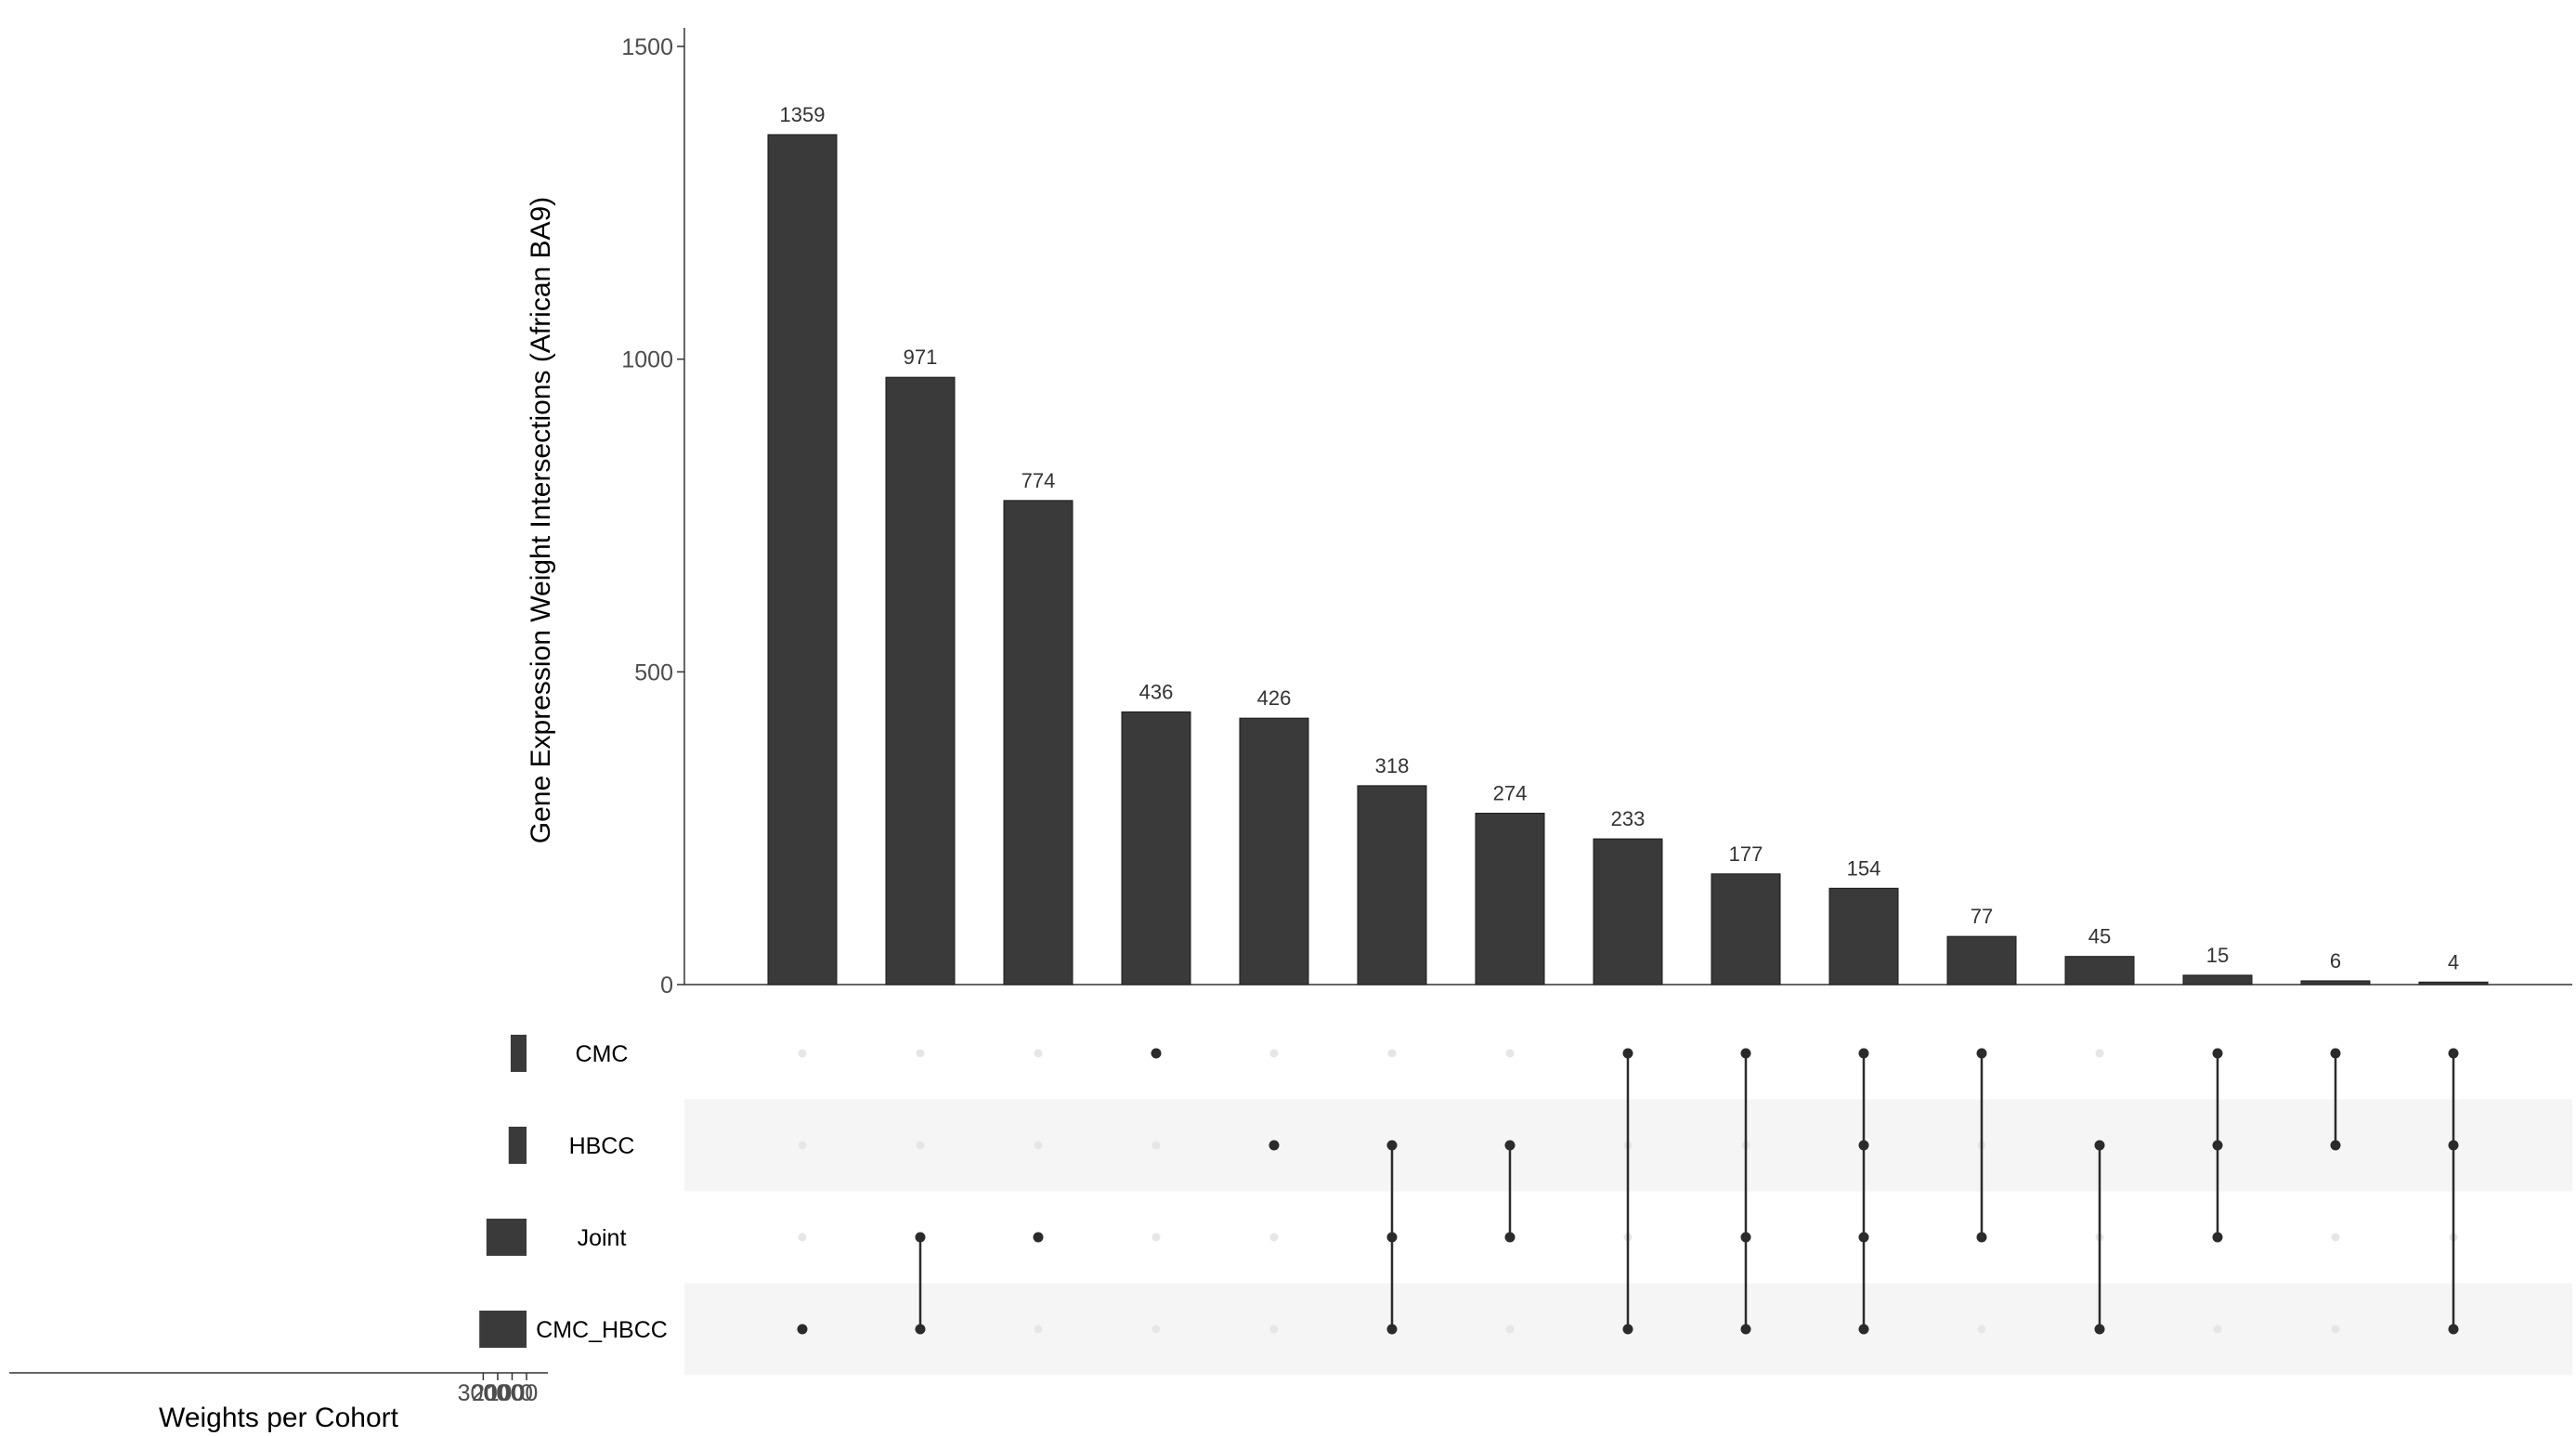 This screenshot has height=1436, width=2576. What do you see at coordinates (921, 1329) in the screenshot?
I see `matrix-dot-active-2-cmc_hbcc` at bounding box center [921, 1329].